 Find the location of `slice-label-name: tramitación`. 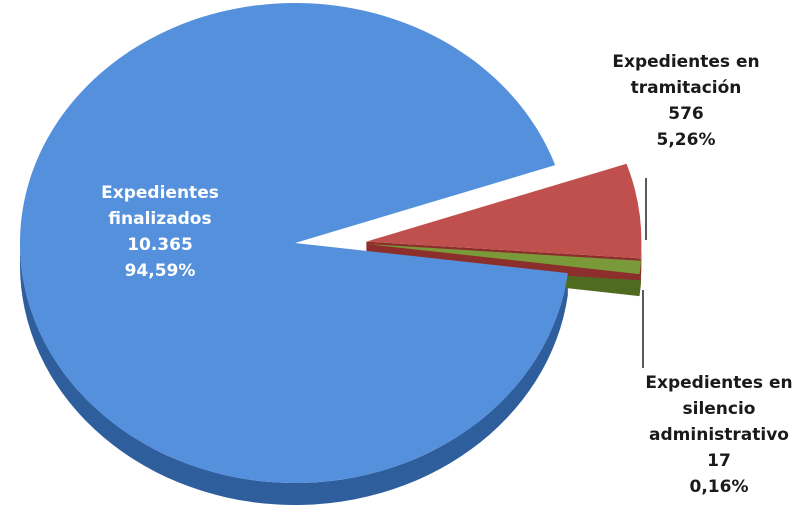

slice-label-name: tramitación is located at coordinates (686, 88).